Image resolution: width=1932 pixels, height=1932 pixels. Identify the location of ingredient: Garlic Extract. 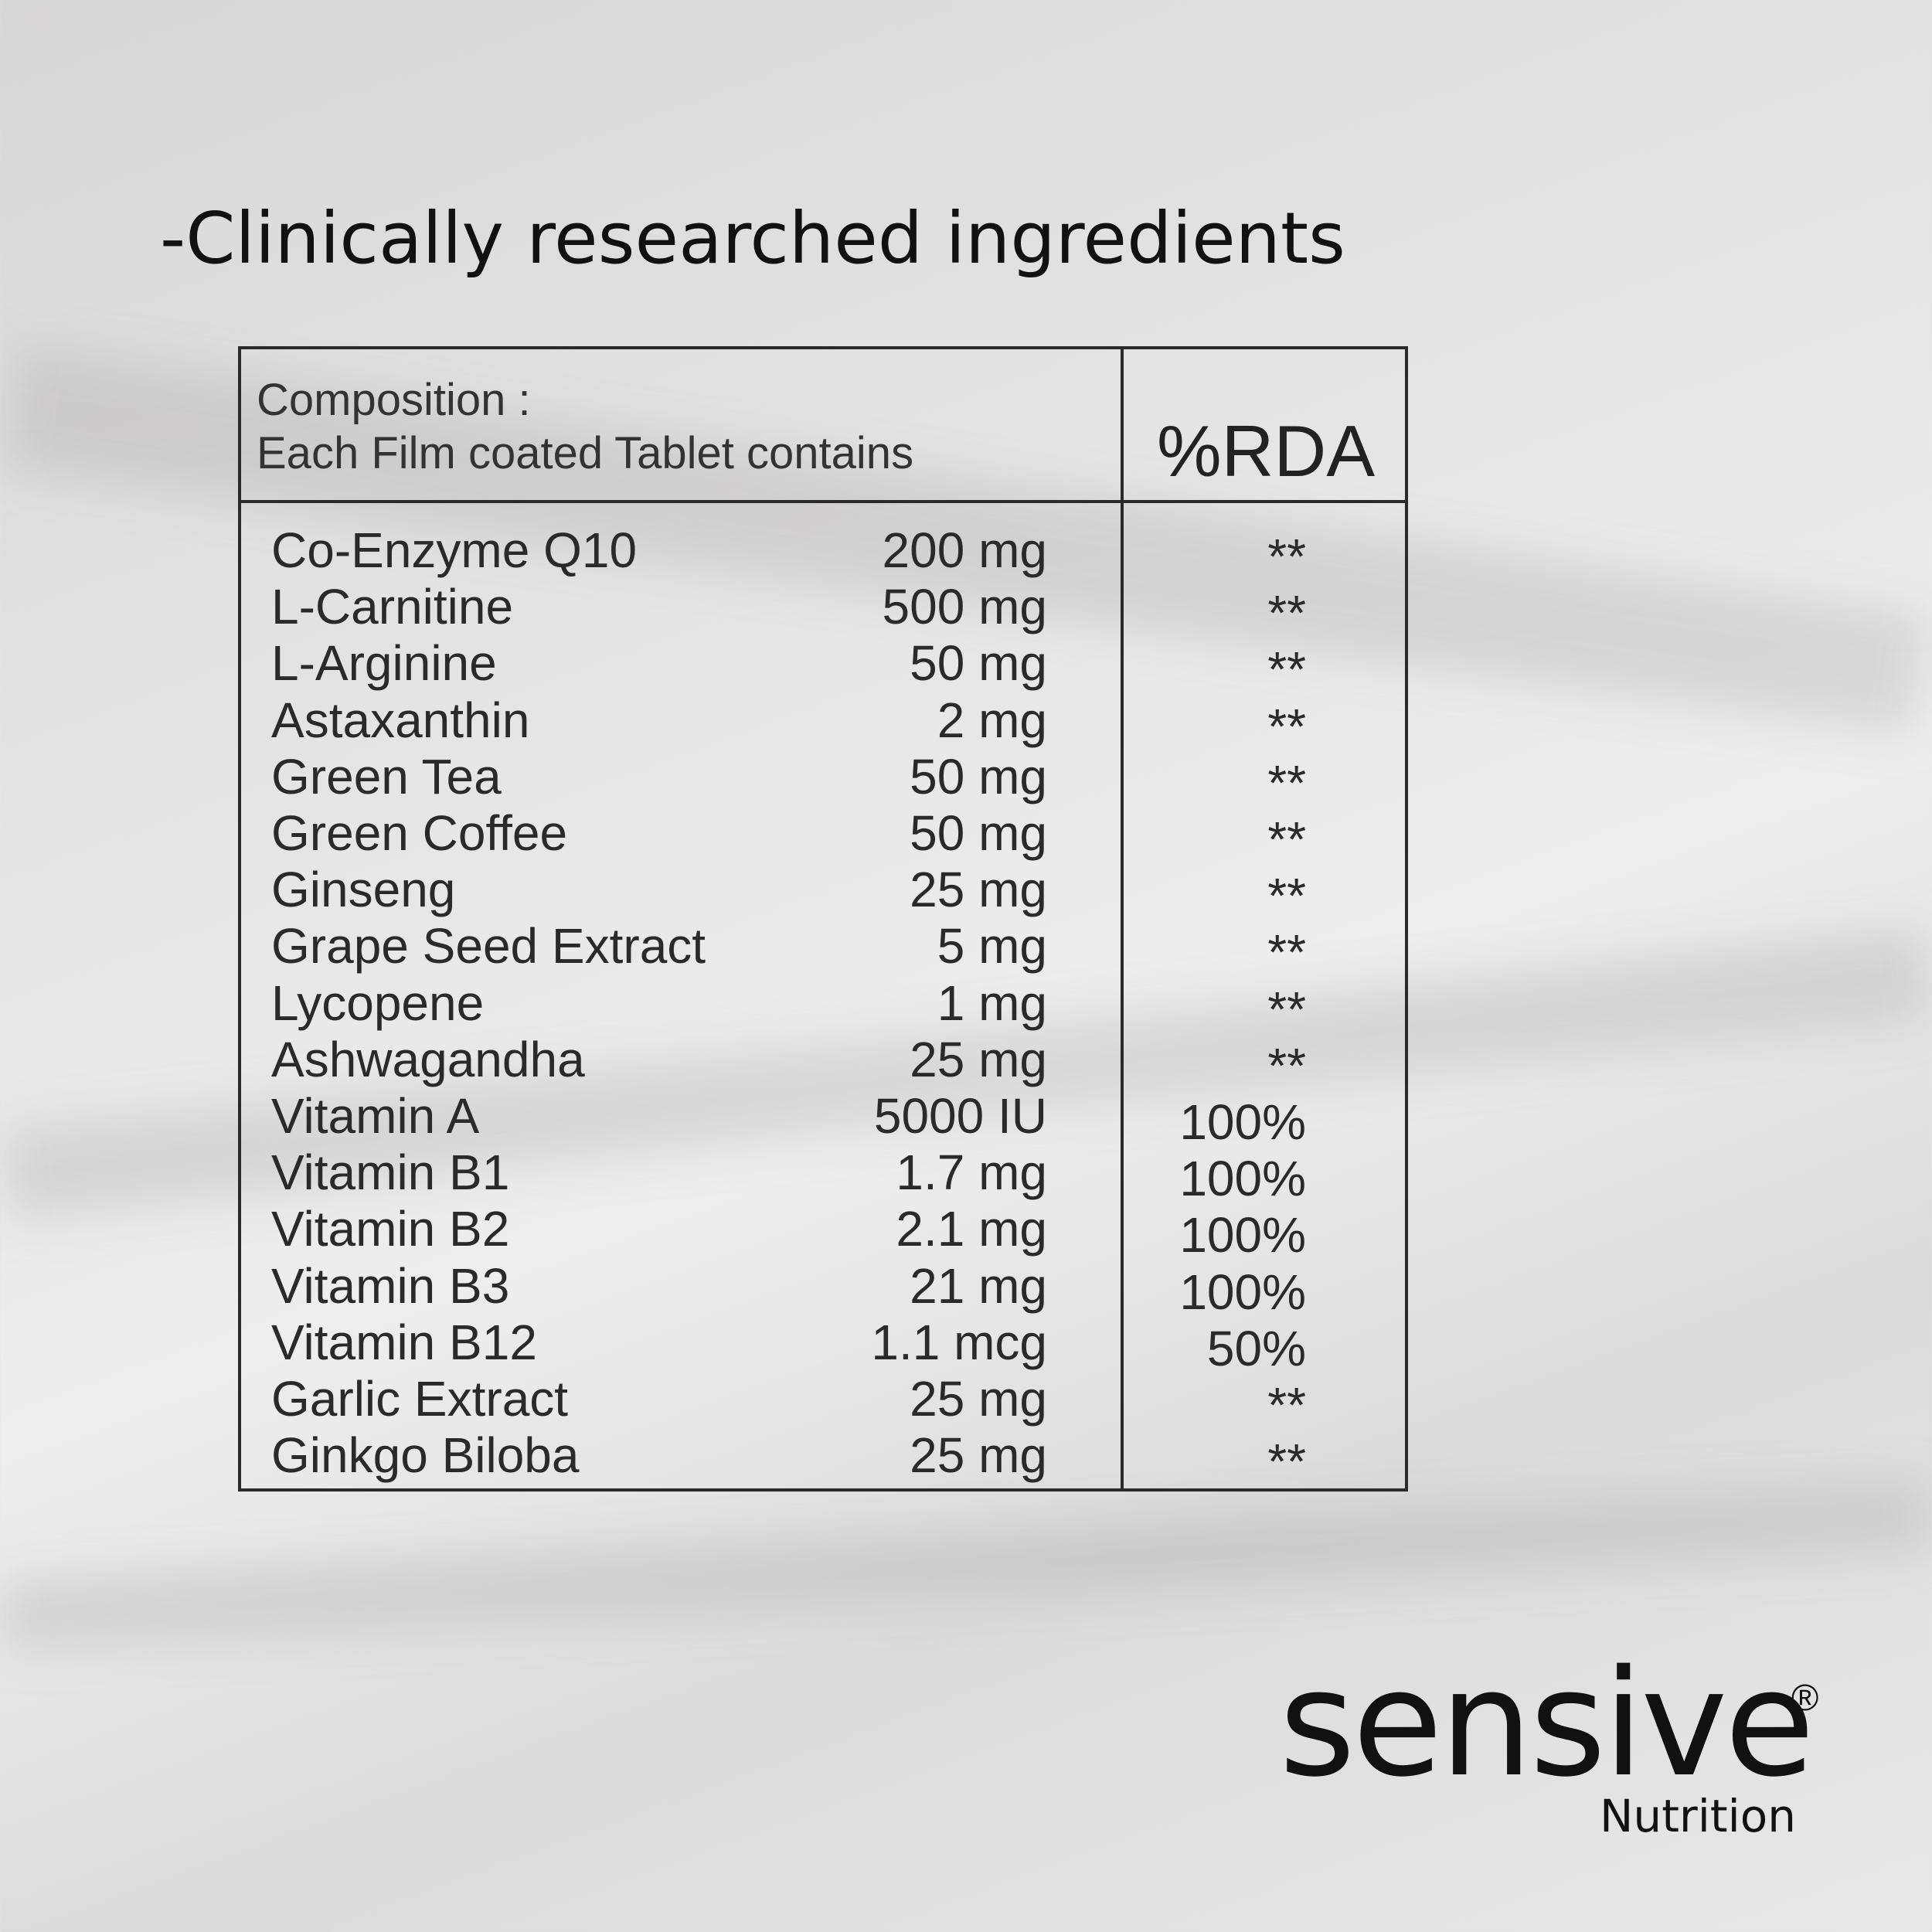
(420, 1399).